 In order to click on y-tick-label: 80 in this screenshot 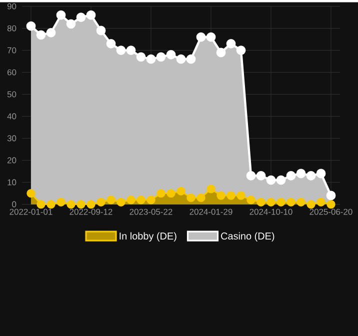, I will do `click(11, 28)`.